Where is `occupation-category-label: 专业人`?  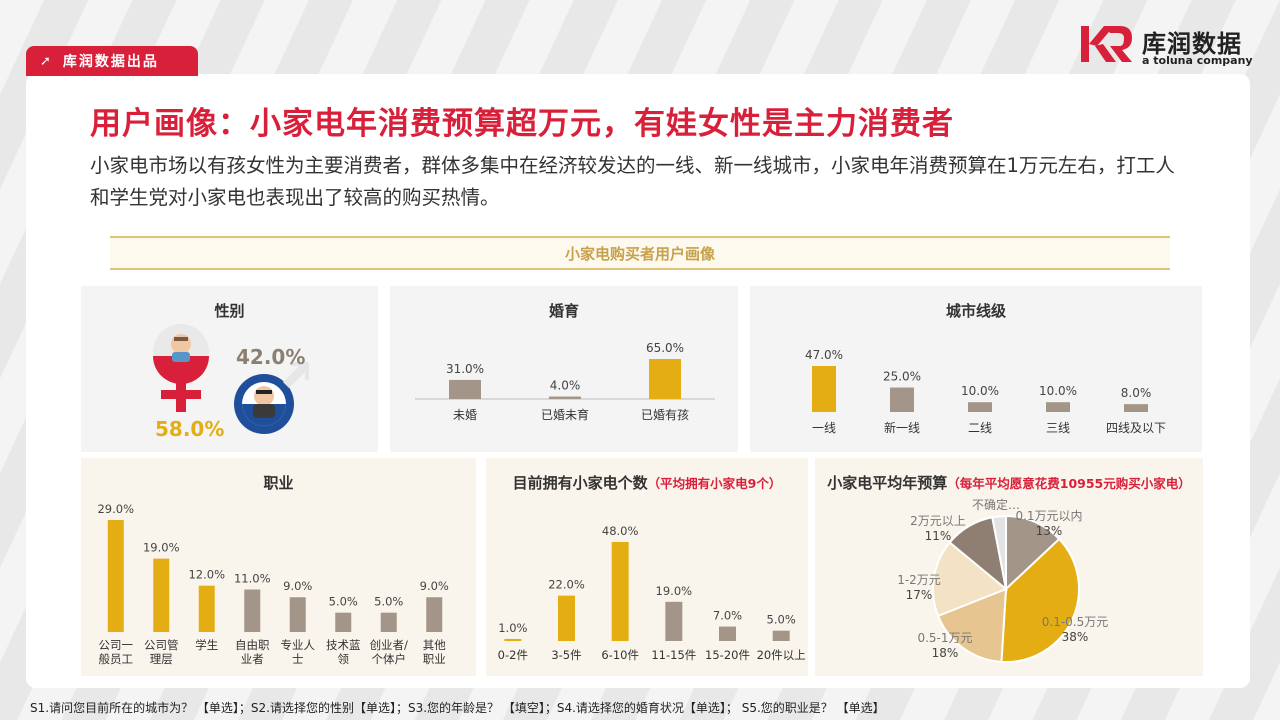 occupation-category-label: 专业人 is located at coordinates (298, 645).